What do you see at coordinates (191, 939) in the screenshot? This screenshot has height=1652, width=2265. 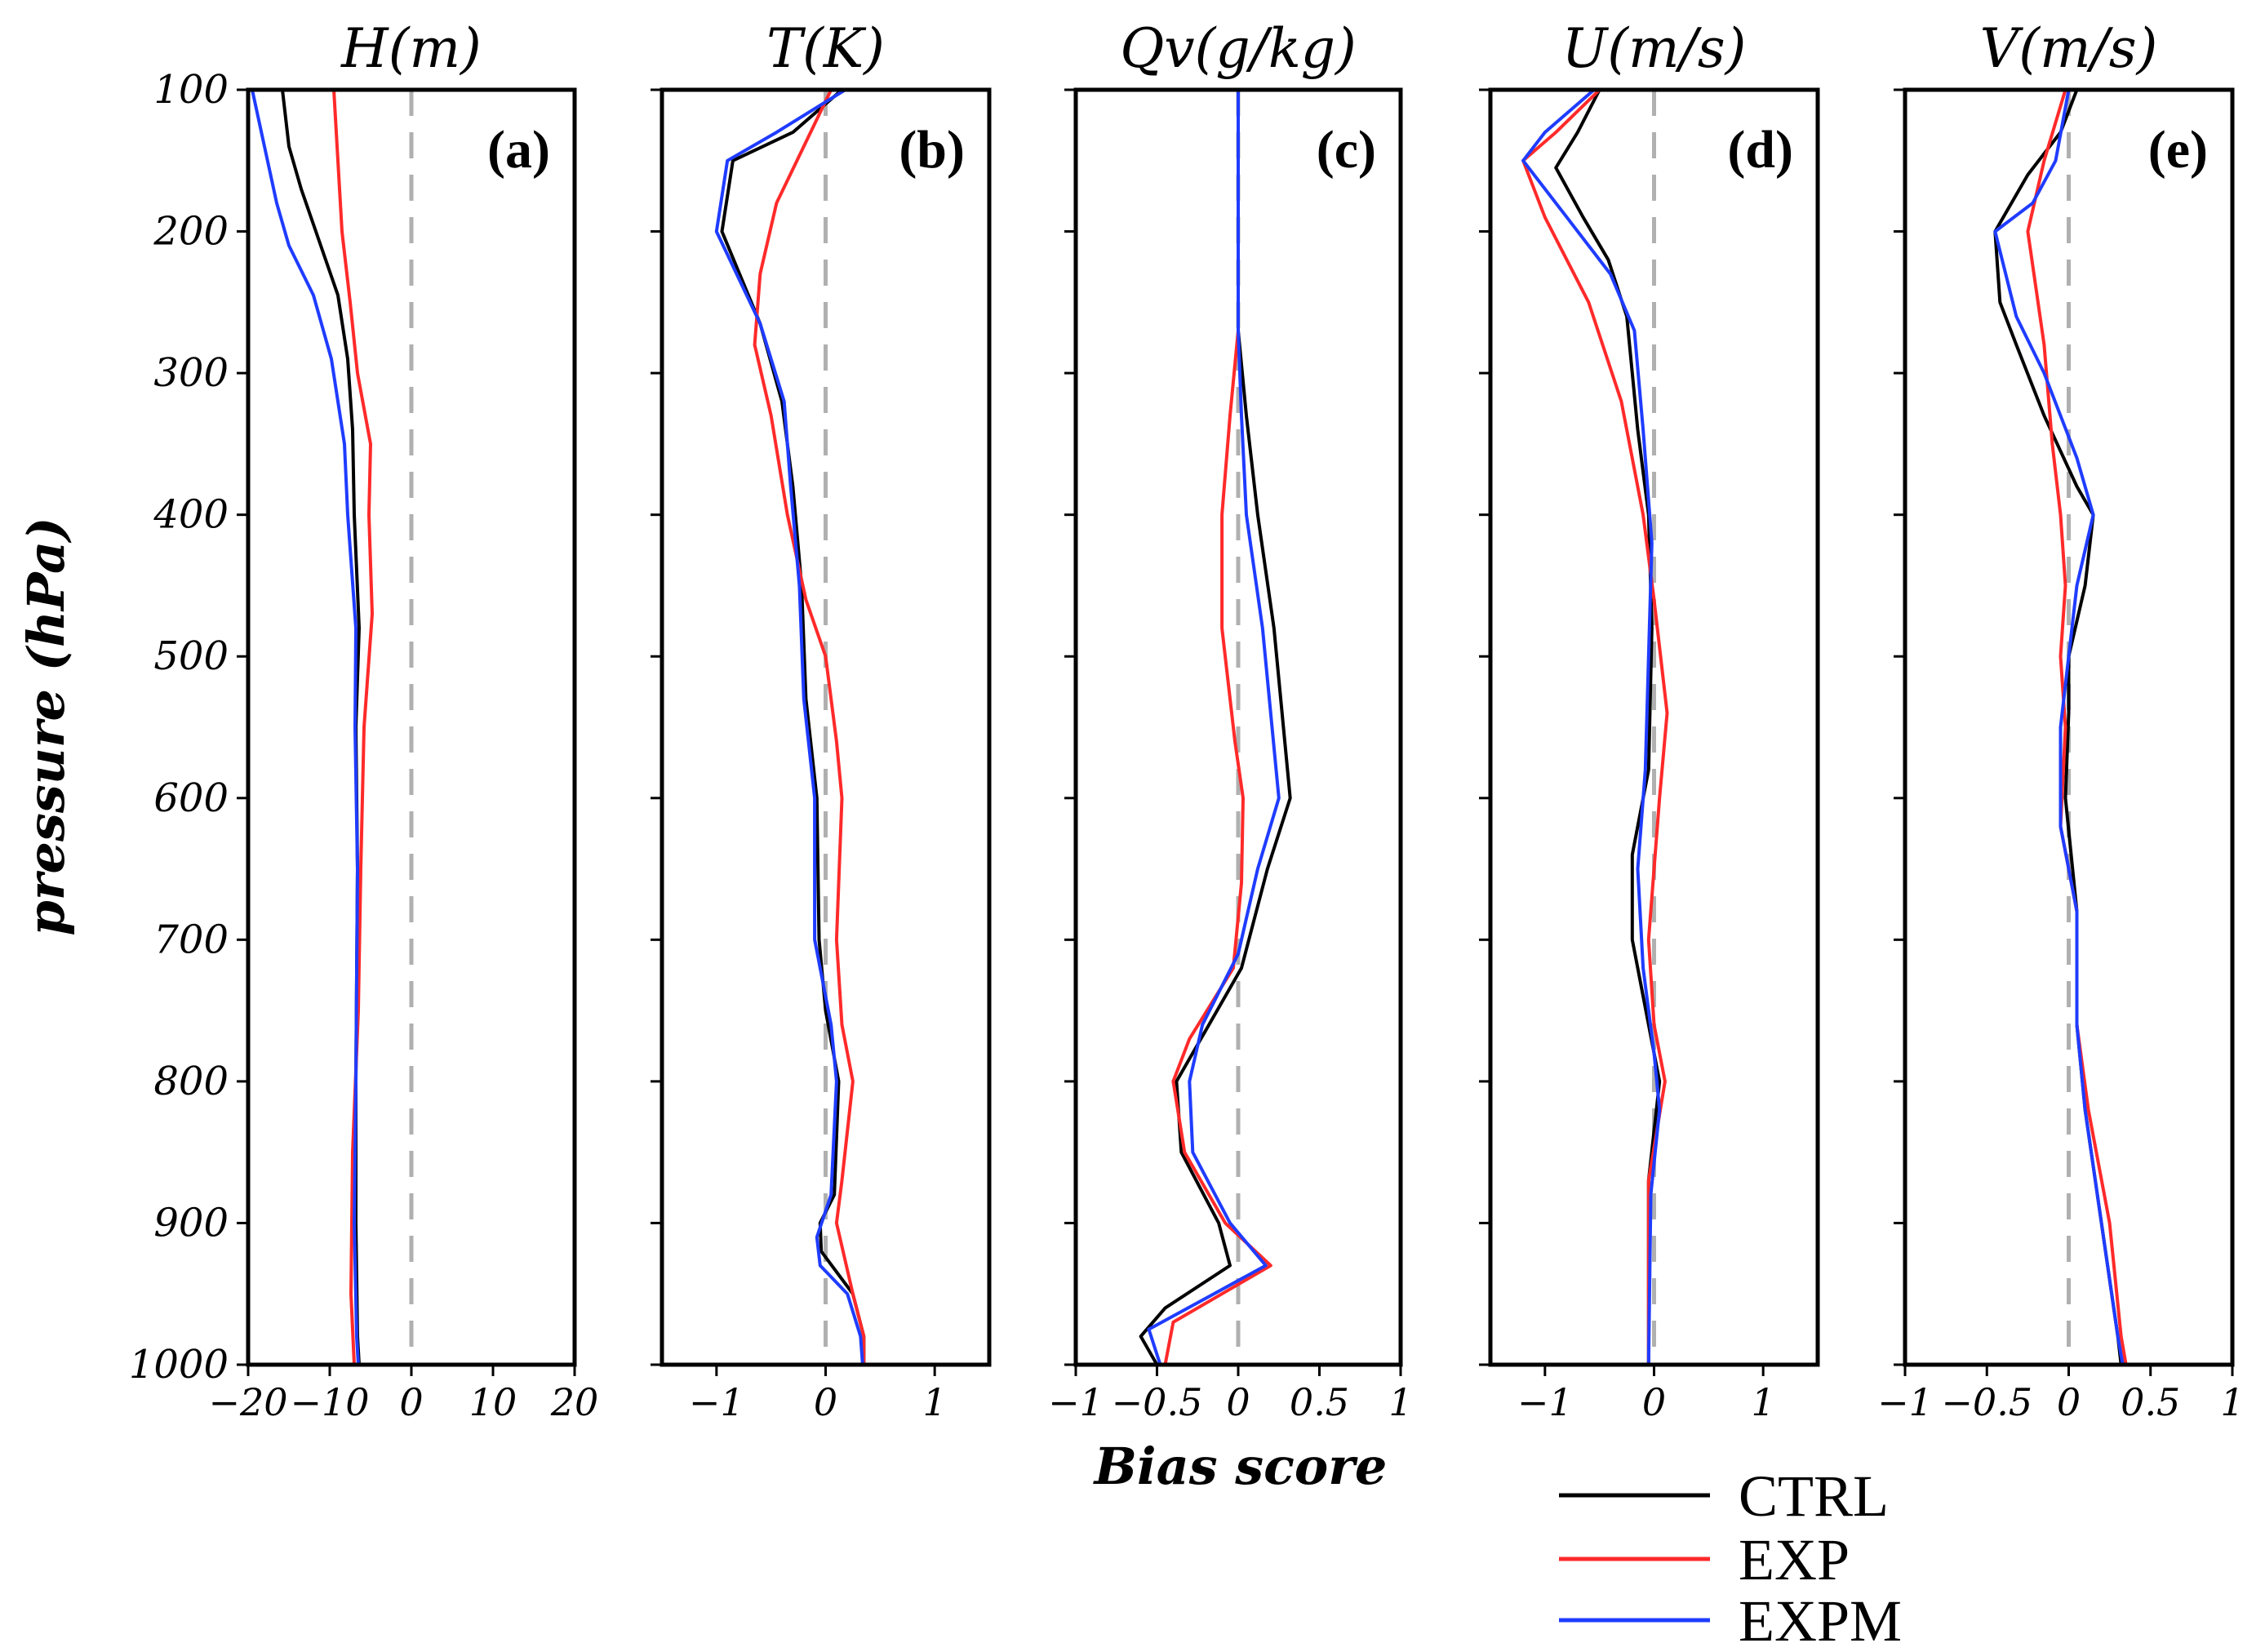 I see `y-tick-label: 700` at bounding box center [191, 939].